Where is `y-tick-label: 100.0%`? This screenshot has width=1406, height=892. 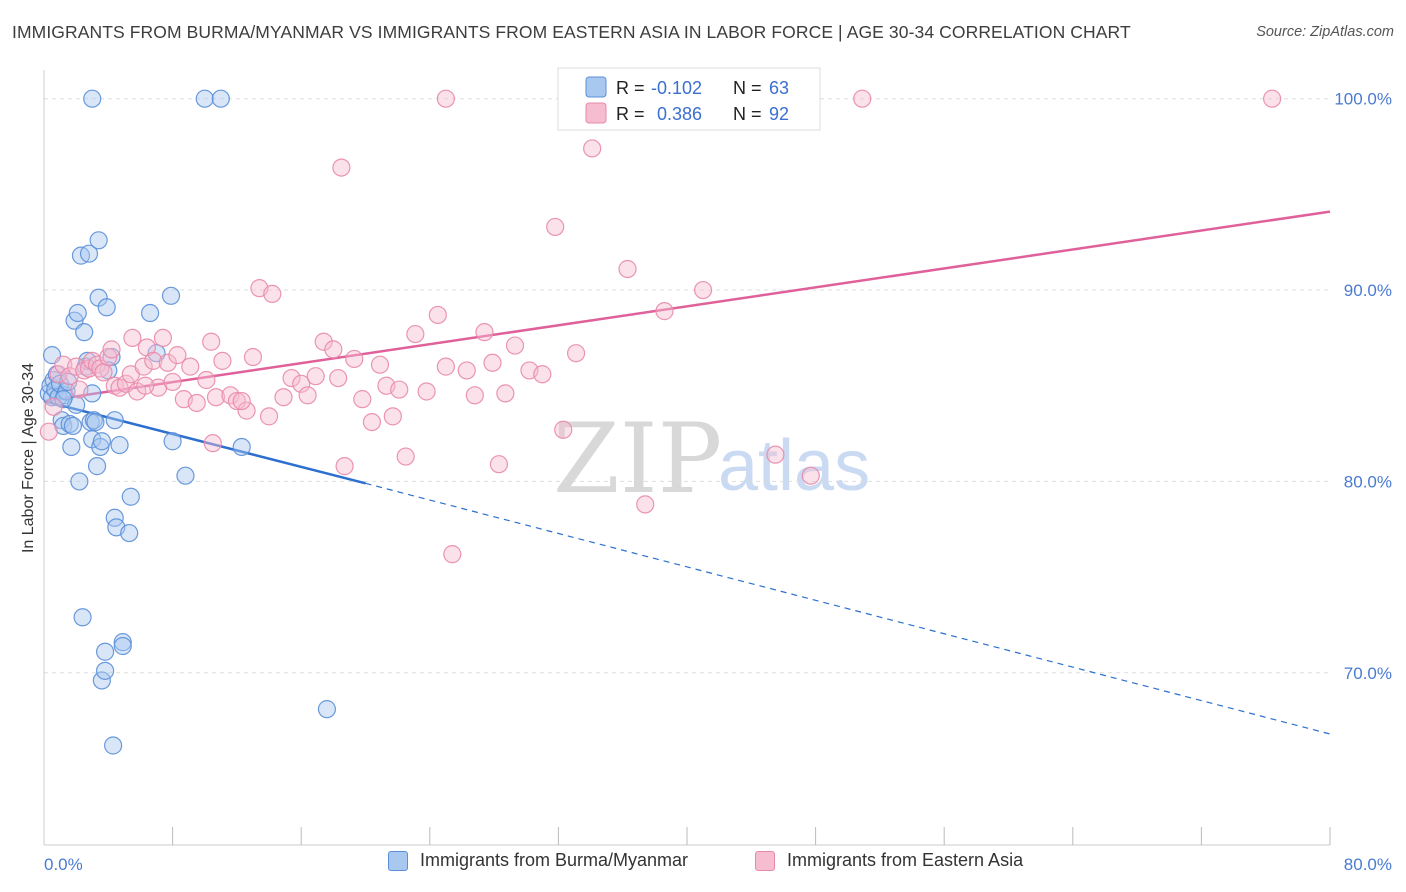
y-tick-label: 100.0% is located at coordinates (1363, 99).